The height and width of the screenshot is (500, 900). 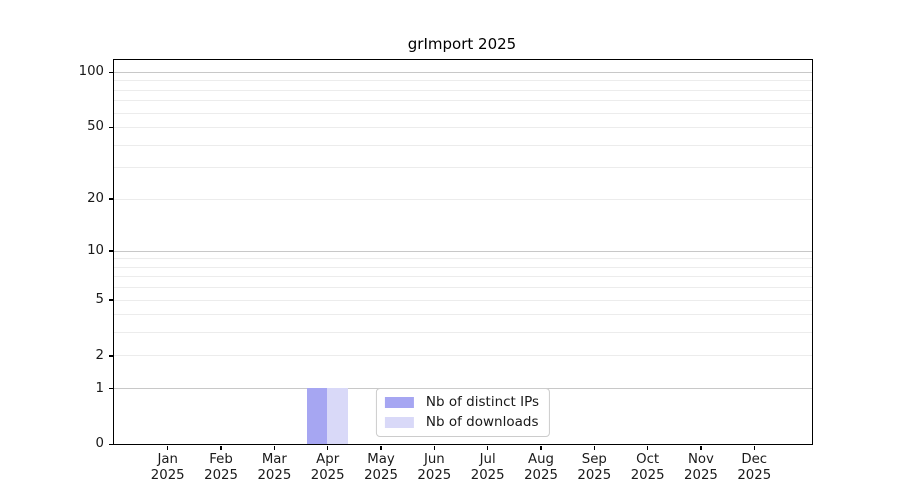 What do you see at coordinates (487, 467) in the screenshot?
I see `x-tick-label: Jul 2025` at bounding box center [487, 467].